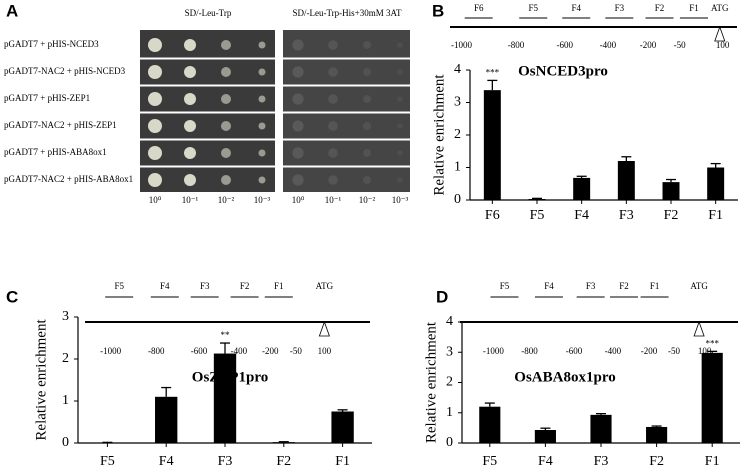 The image size is (747, 469). What do you see at coordinates (208, 13) in the screenshot?
I see `plate-title: SD/-Leu-Trp` at bounding box center [208, 13].